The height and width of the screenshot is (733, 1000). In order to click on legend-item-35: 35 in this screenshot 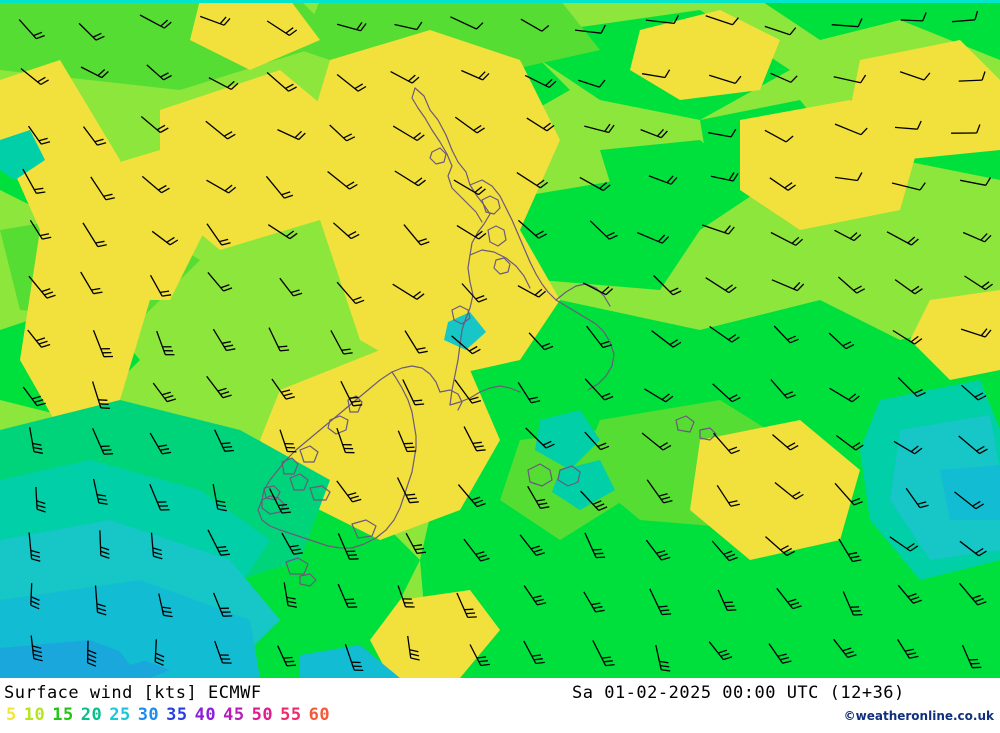, I will do `click(177, 715)`.